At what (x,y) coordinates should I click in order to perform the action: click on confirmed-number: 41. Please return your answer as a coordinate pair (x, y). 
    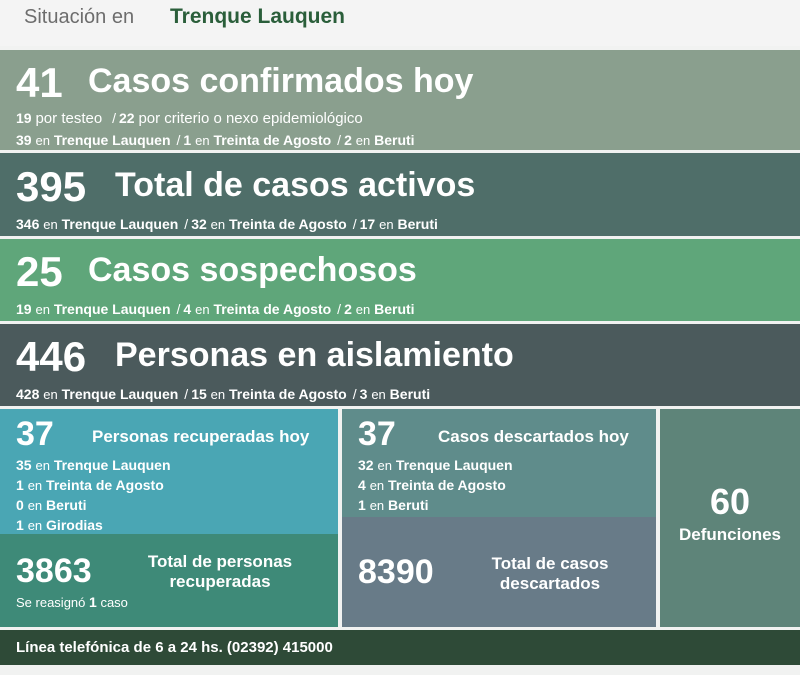
    Looking at the image, I should click on (39, 82).